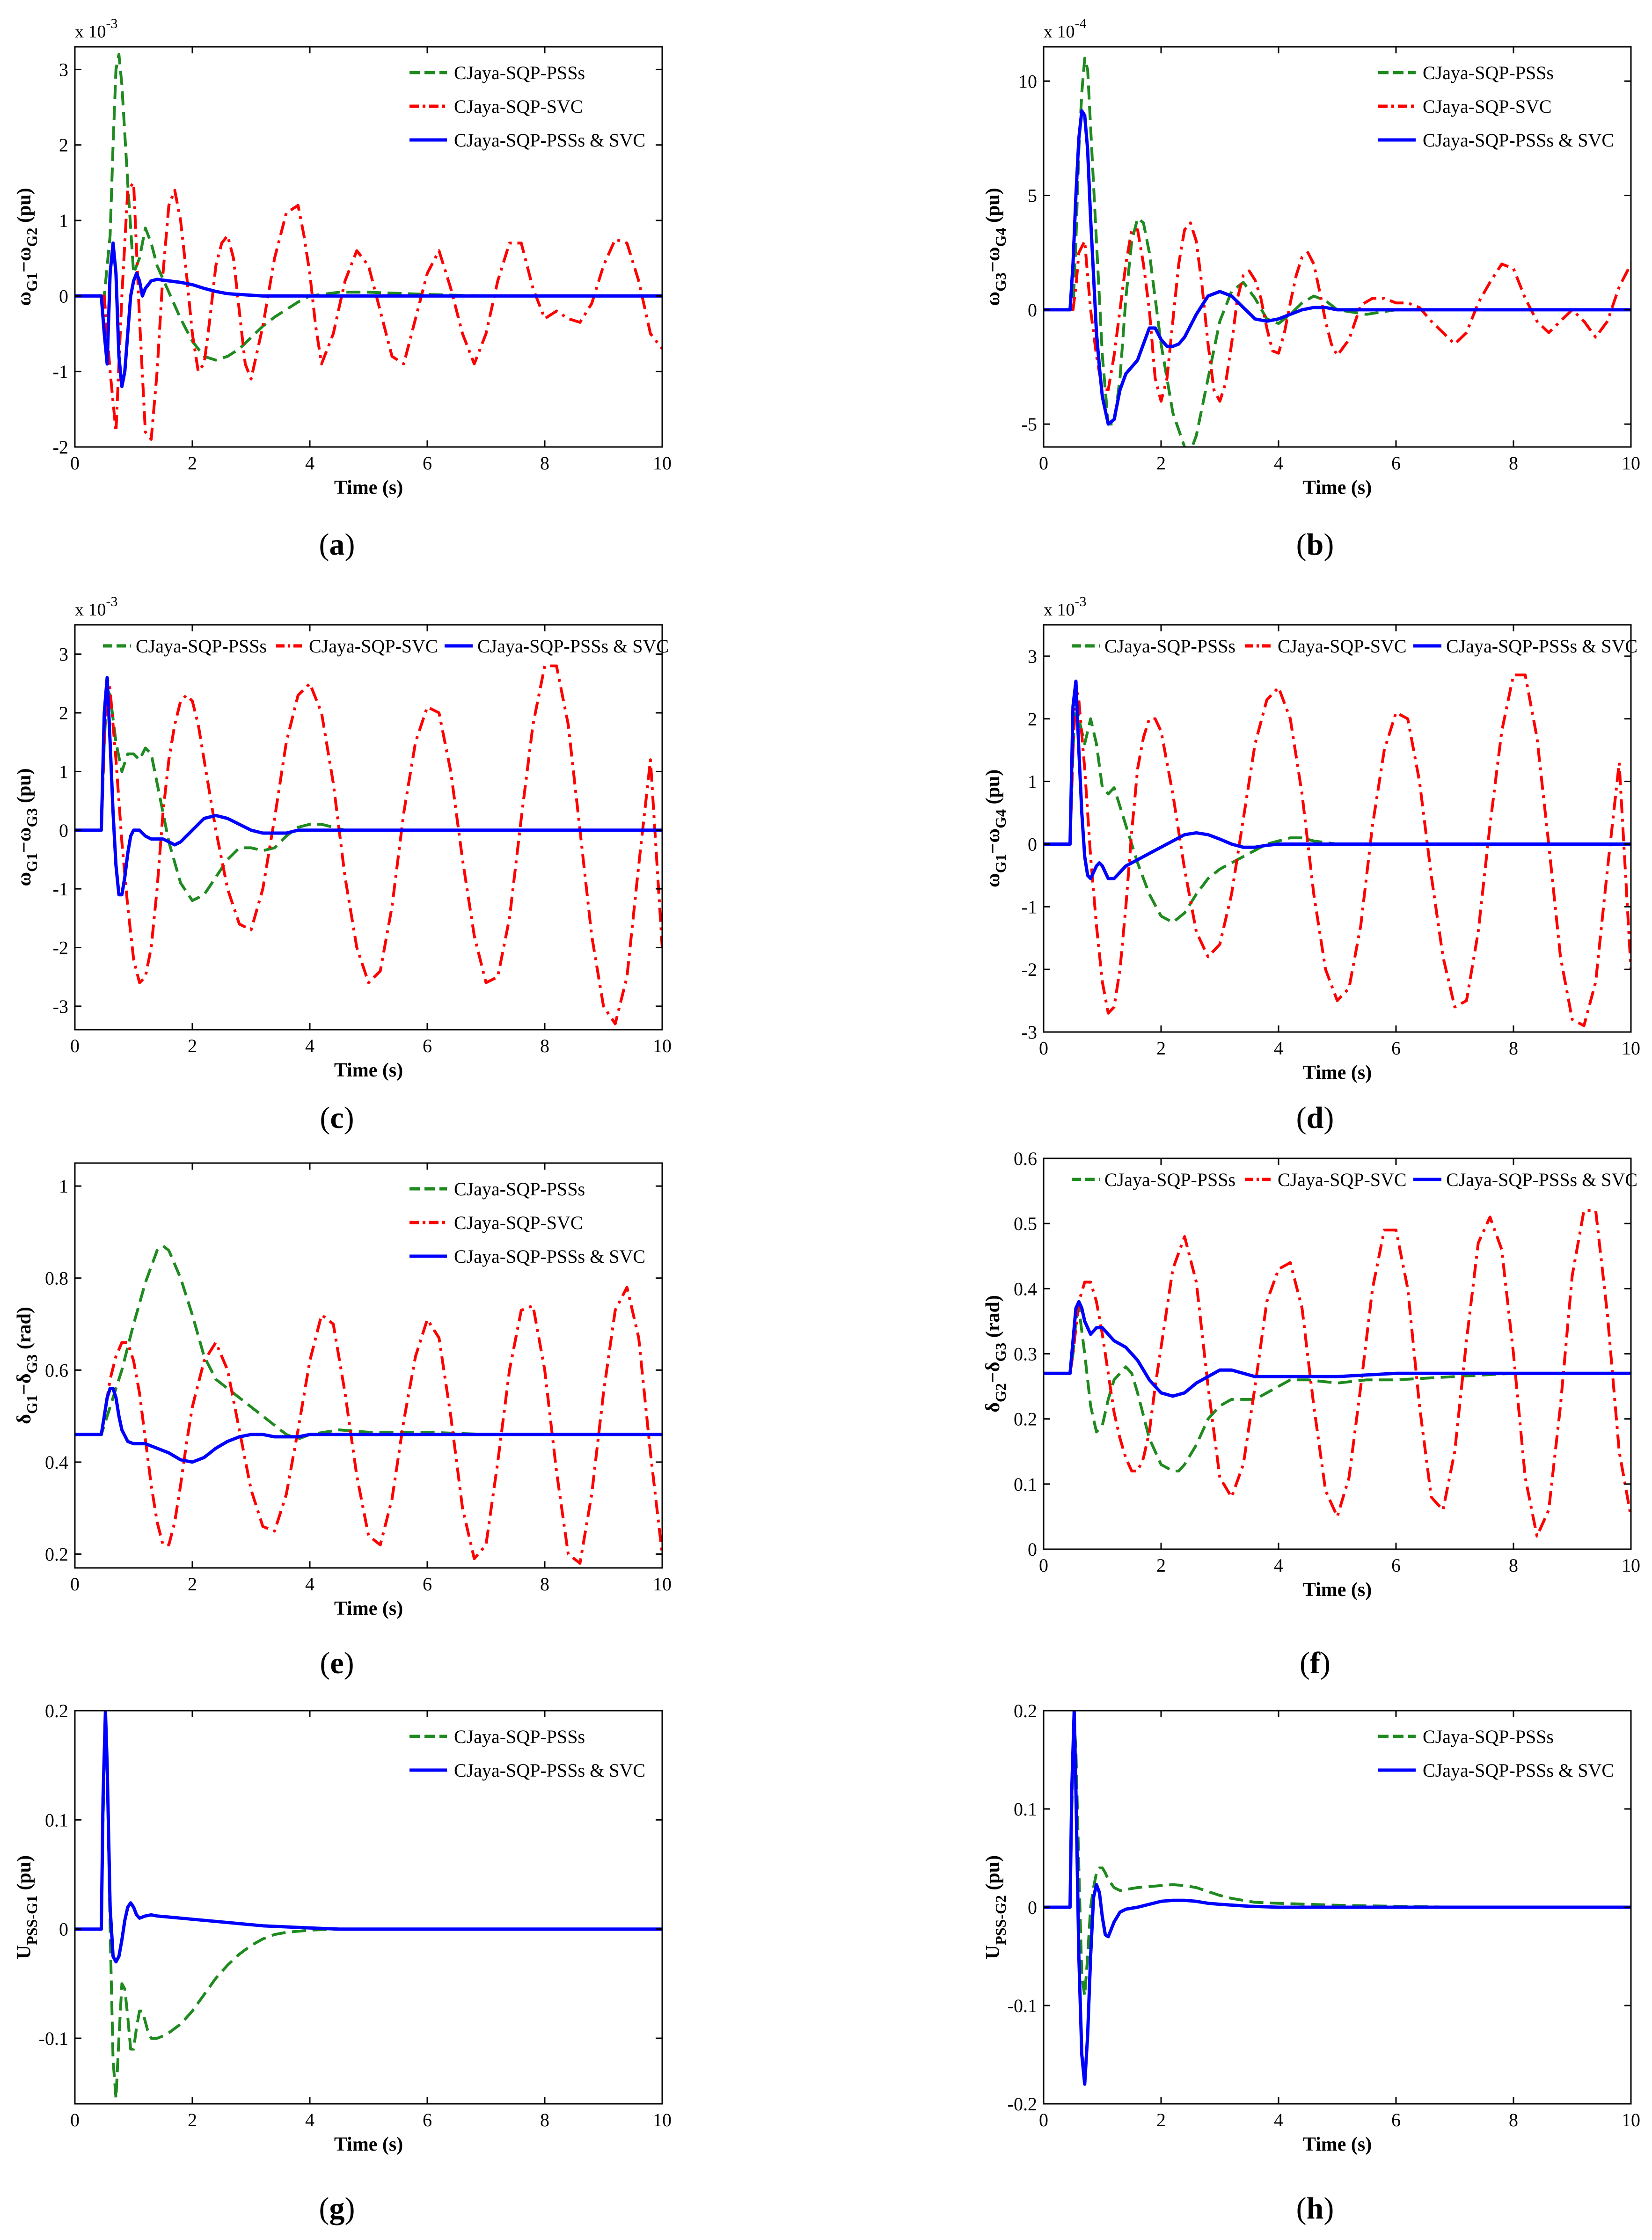 Image resolution: width=1652 pixels, height=2240 pixels. I want to click on y-tick-label-c: -3, so click(61, 1006).